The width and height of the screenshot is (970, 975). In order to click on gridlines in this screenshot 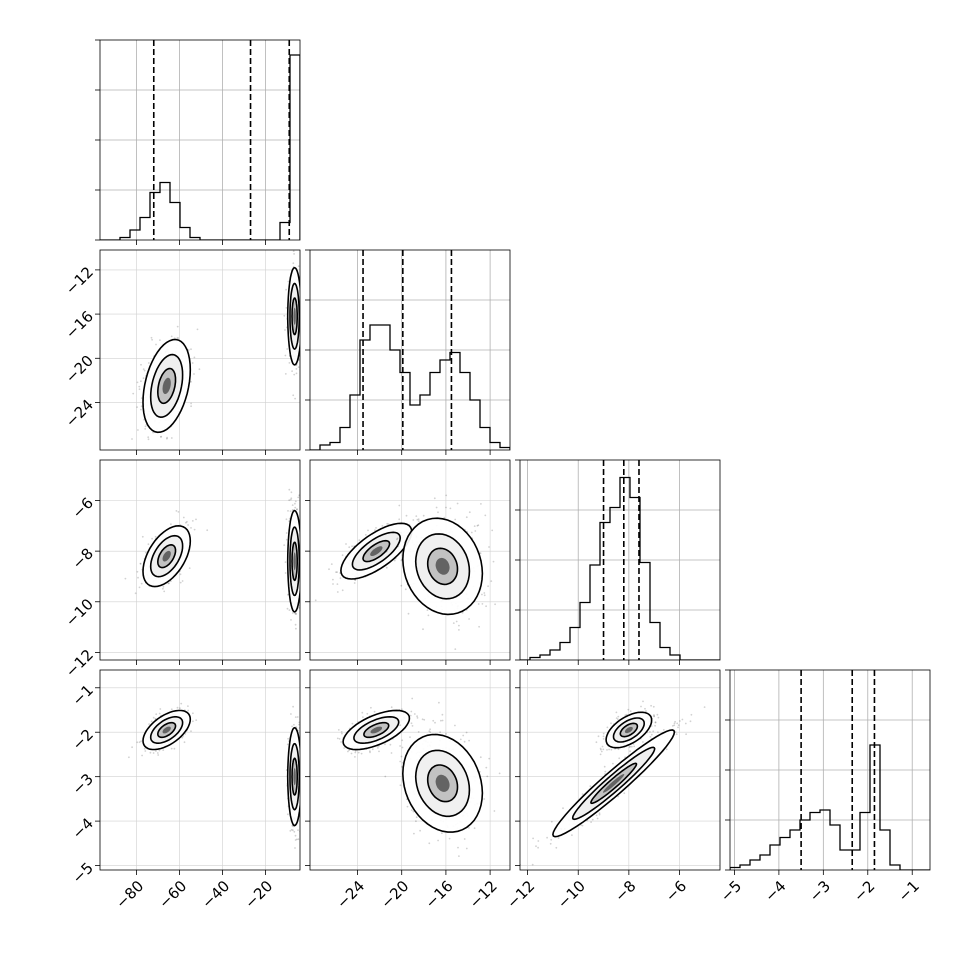, I will do `click(200, 140)`.